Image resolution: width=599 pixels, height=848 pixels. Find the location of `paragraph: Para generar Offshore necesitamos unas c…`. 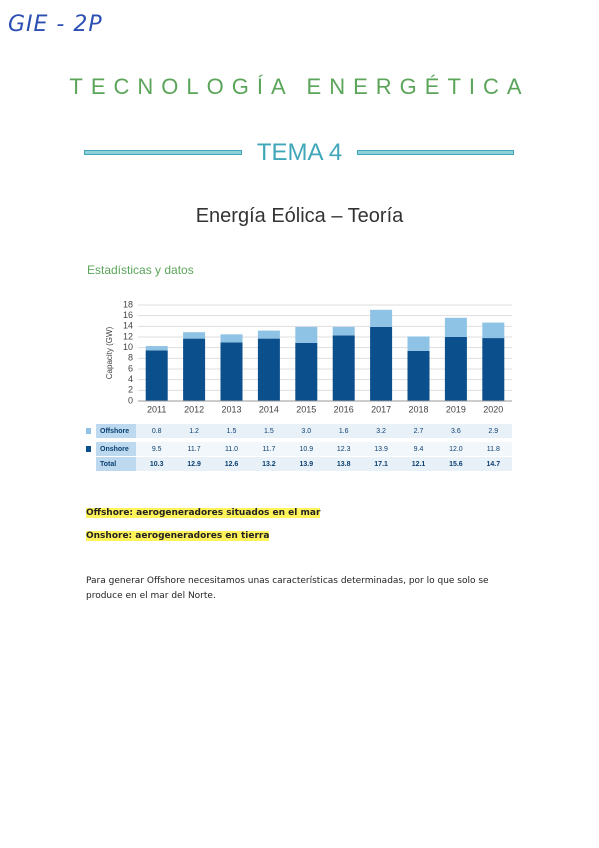

paragraph: Para generar Offshore necesitamos unas c… is located at coordinates (287, 588).